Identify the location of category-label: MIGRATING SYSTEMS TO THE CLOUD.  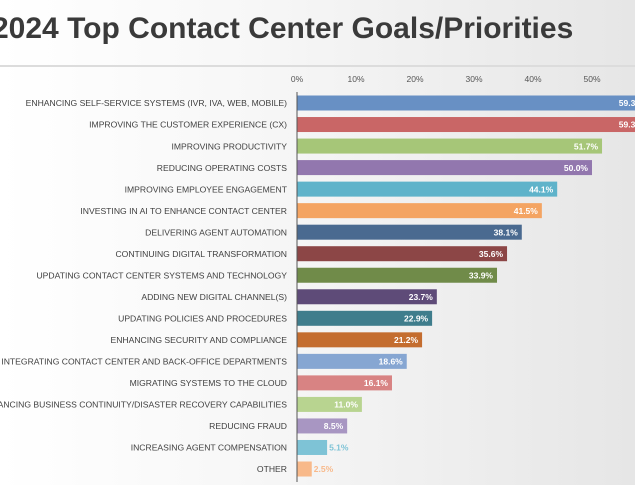
(208, 383).